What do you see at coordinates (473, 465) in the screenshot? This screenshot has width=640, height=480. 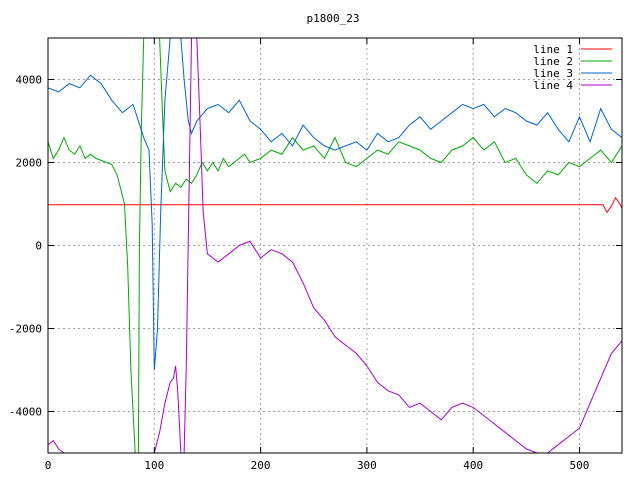 I see `x-tick-label: 400` at bounding box center [473, 465].